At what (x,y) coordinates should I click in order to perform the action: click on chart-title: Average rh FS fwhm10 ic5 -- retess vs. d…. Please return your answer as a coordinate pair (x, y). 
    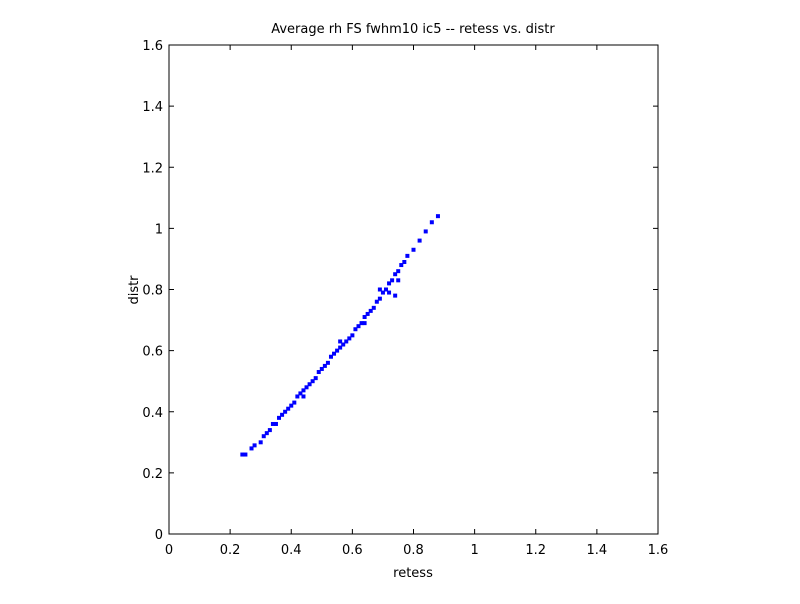
    Looking at the image, I should click on (413, 29).